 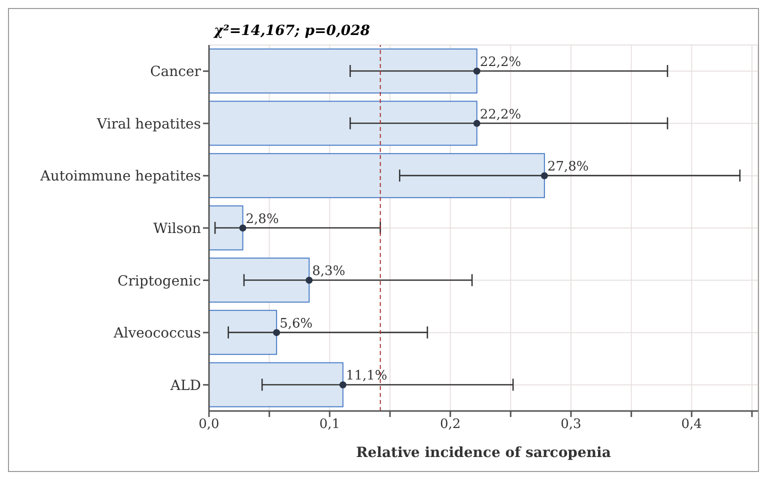 I want to click on x-tick-label: 0,4, so click(x=691, y=424).